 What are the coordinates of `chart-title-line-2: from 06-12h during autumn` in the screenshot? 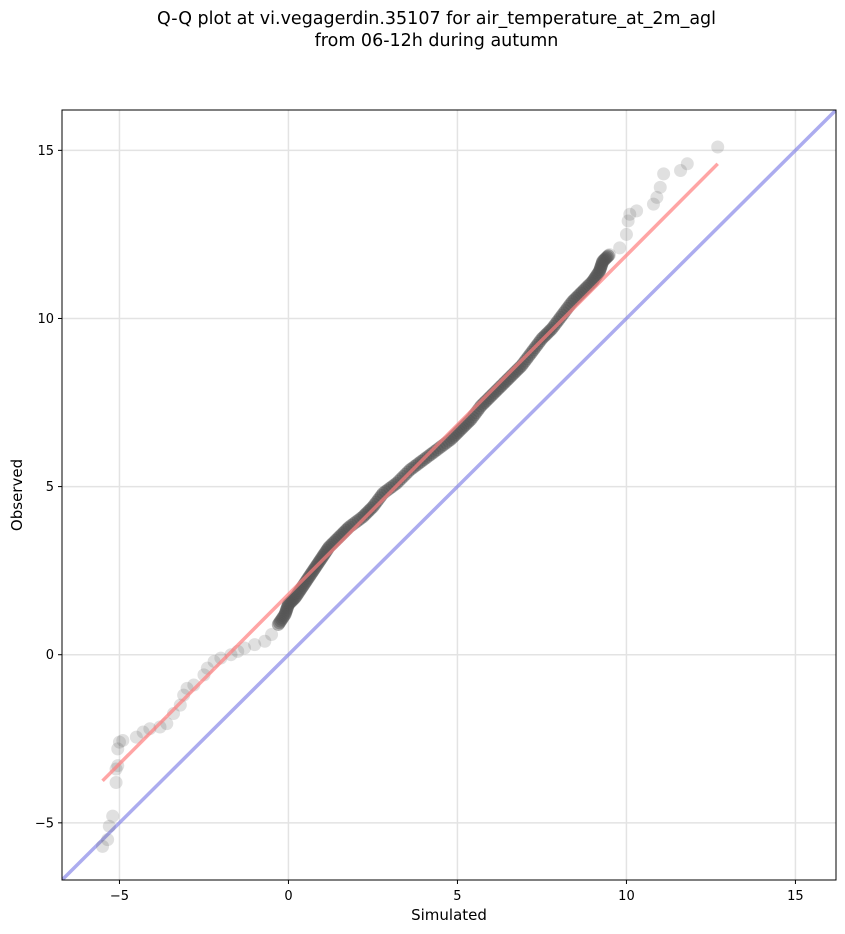 It's located at (436, 41).